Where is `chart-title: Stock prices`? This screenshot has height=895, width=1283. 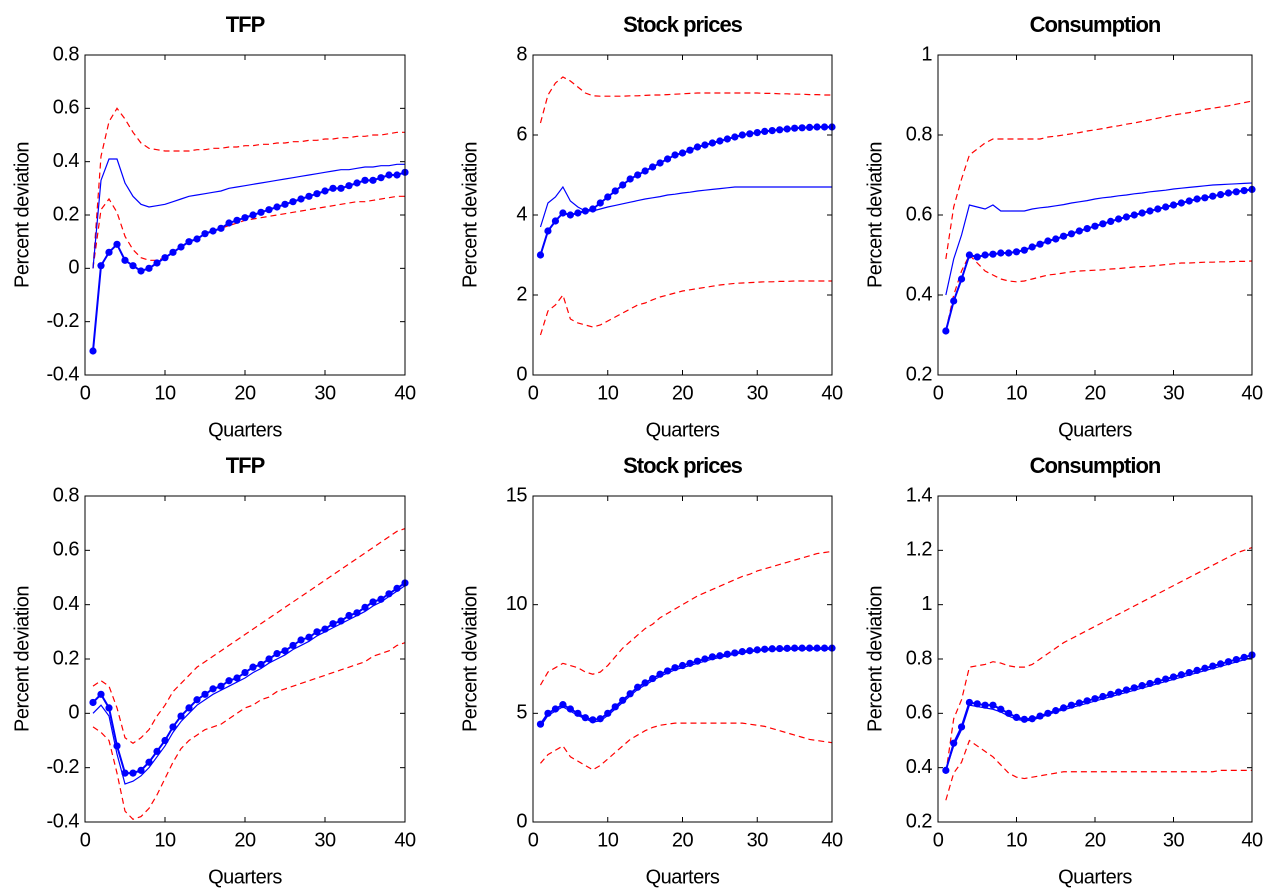 chart-title: Stock prices is located at coordinates (683, 24).